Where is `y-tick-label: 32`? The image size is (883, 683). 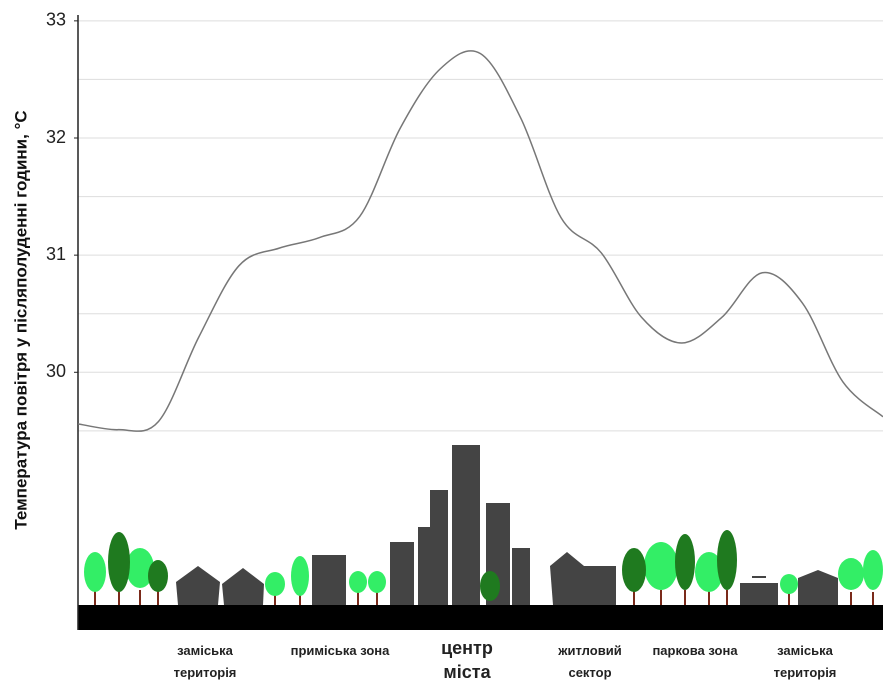 y-tick-label: 32 is located at coordinates (56, 137).